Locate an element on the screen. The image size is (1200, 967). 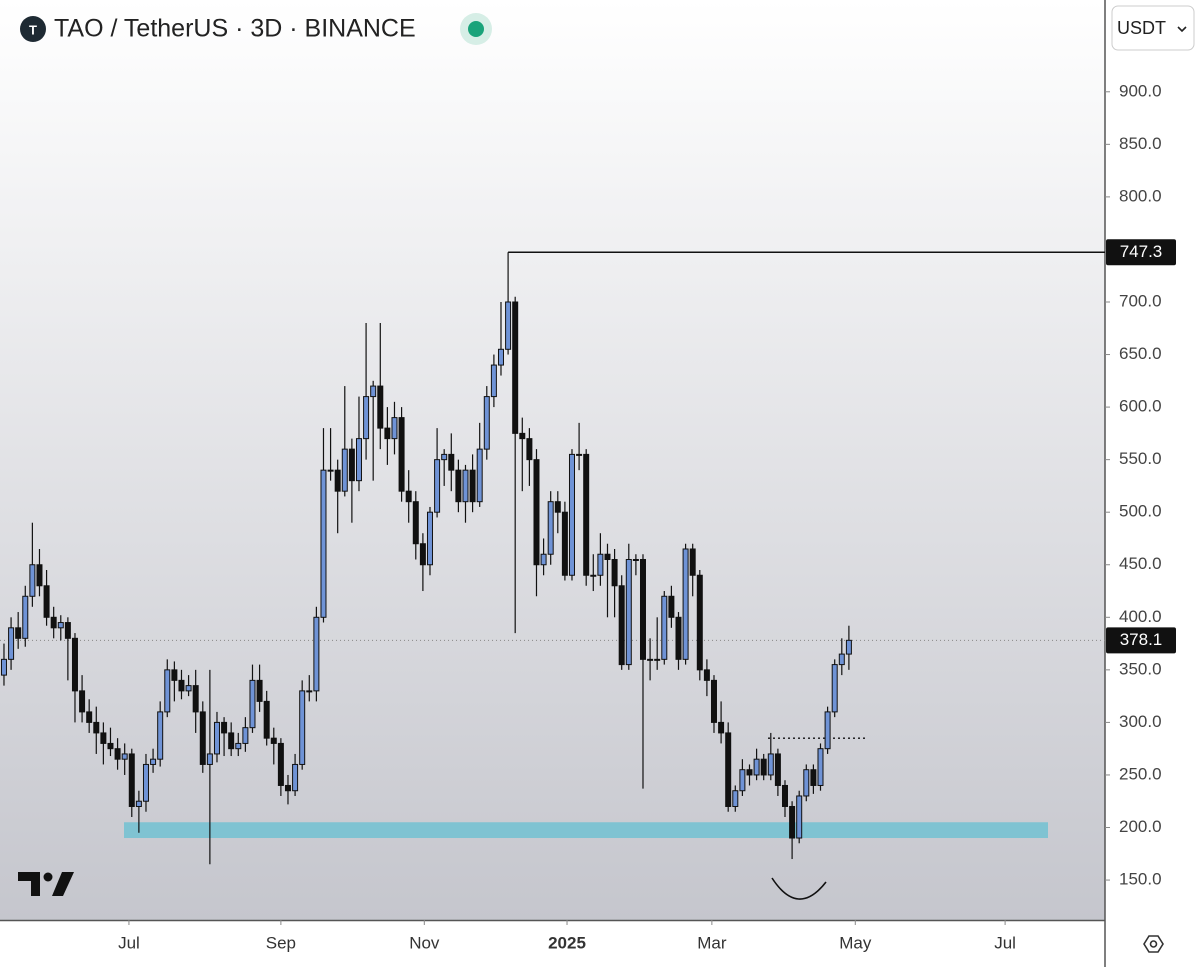
y-tick-label: 300.0 is located at coordinates (1140, 721).